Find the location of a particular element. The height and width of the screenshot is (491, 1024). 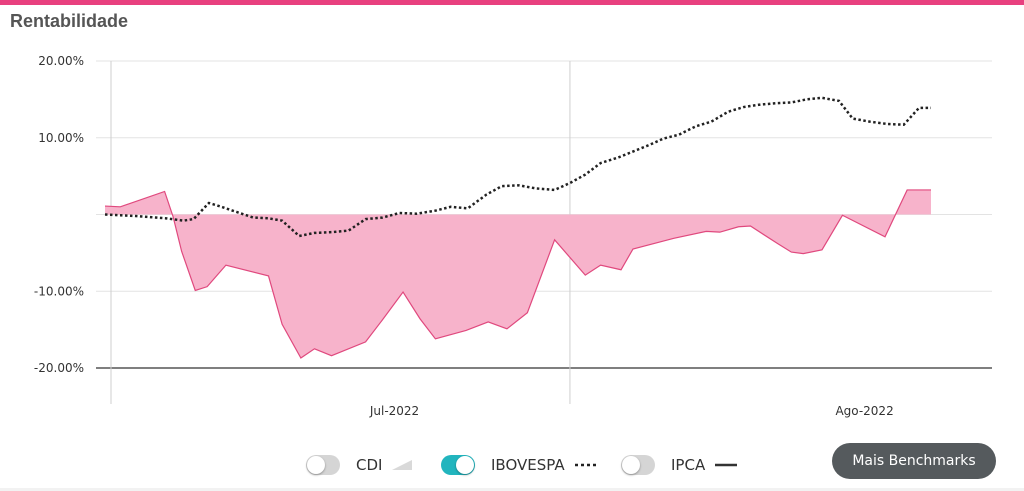

y-axis-labels: 20.00% 10.00% -10.00% -20.00% is located at coordinates (59, 214).